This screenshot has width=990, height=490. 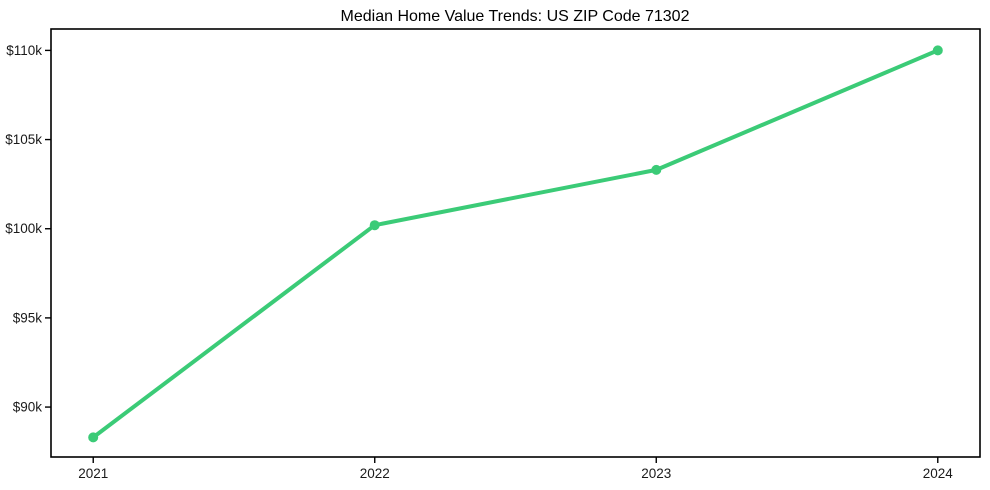 I want to click on y-axis-tick-label: $105k, so click(x=23, y=139).